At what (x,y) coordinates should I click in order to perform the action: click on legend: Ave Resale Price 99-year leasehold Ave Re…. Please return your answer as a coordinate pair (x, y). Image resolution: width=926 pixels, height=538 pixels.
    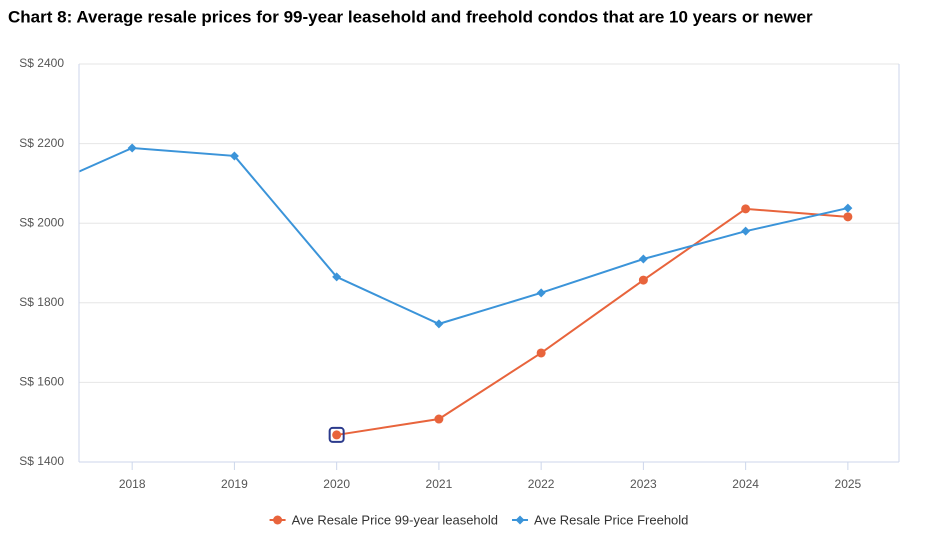
    Looking at the image, I should click on (478, 519).